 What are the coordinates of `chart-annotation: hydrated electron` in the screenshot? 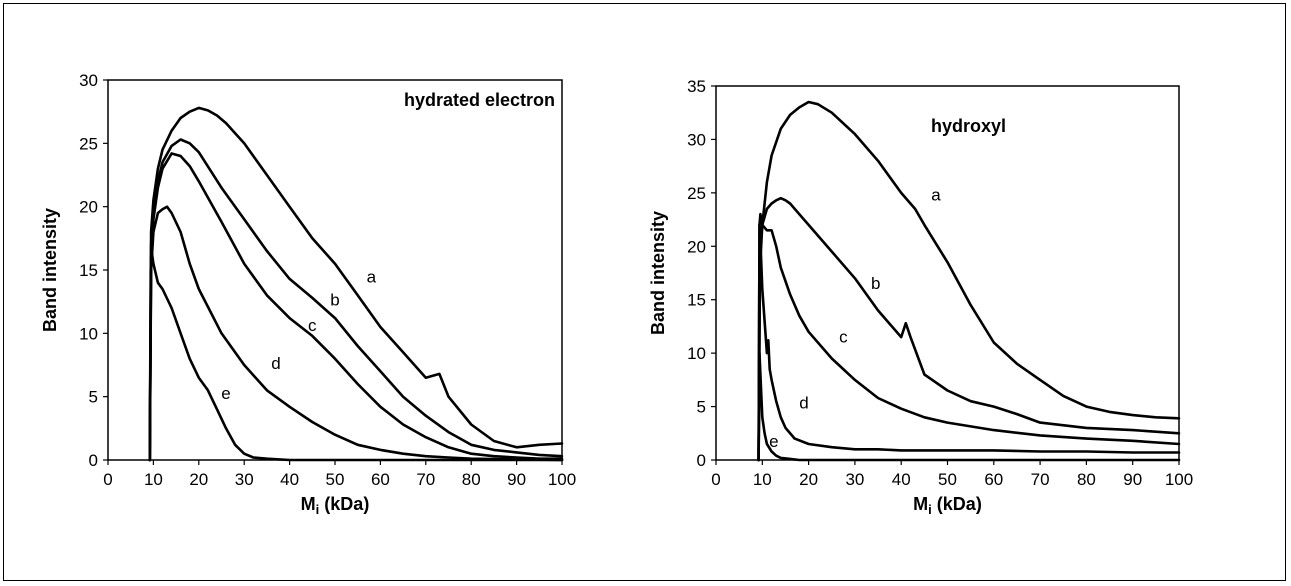 It's located at (479, 100).